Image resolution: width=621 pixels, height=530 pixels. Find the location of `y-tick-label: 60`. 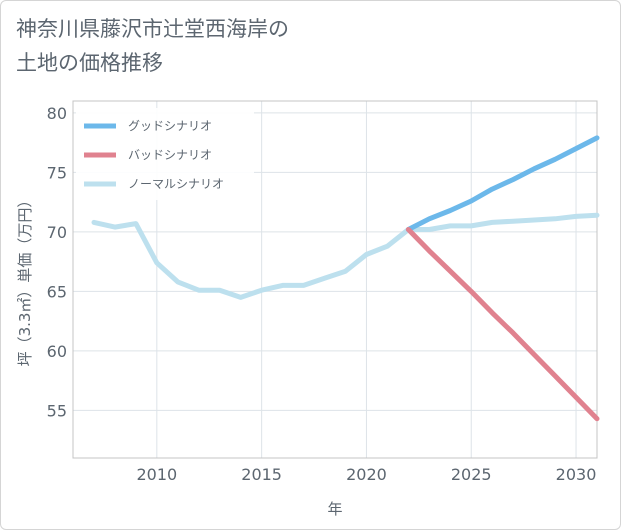

y-tick-label: 60 is located at coordinates (57, 351).